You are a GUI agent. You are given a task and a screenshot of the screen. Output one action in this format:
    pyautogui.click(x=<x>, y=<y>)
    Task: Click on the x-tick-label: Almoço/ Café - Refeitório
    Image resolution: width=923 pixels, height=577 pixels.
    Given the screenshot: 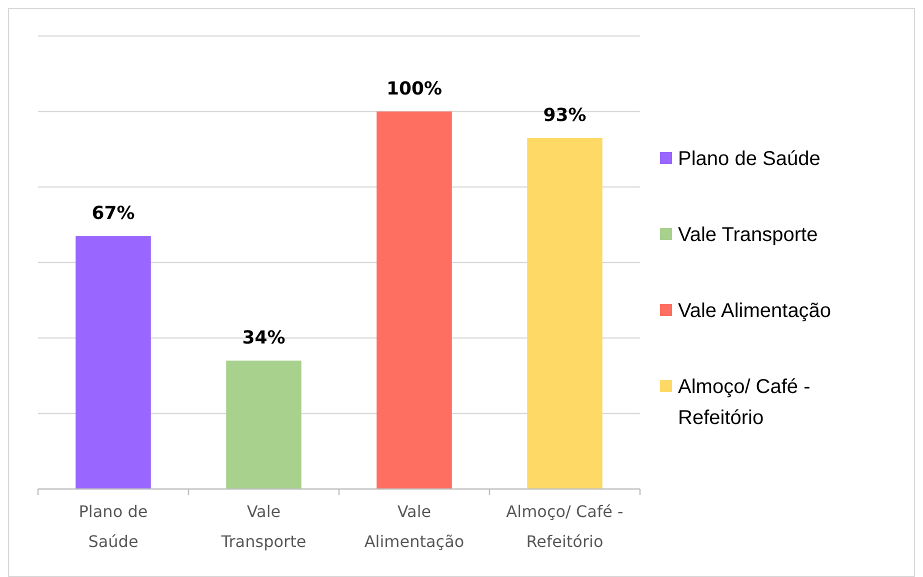 What is the action you would take?
    pyautogui.click(x=565, y=526)
    